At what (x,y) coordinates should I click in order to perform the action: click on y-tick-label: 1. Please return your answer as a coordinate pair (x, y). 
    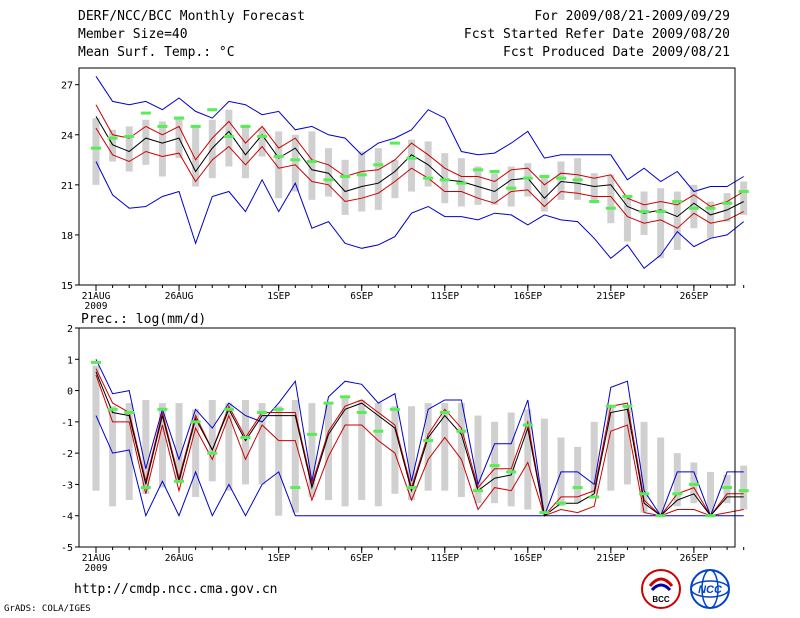
    Looking at the image, I should click on (70, 360).